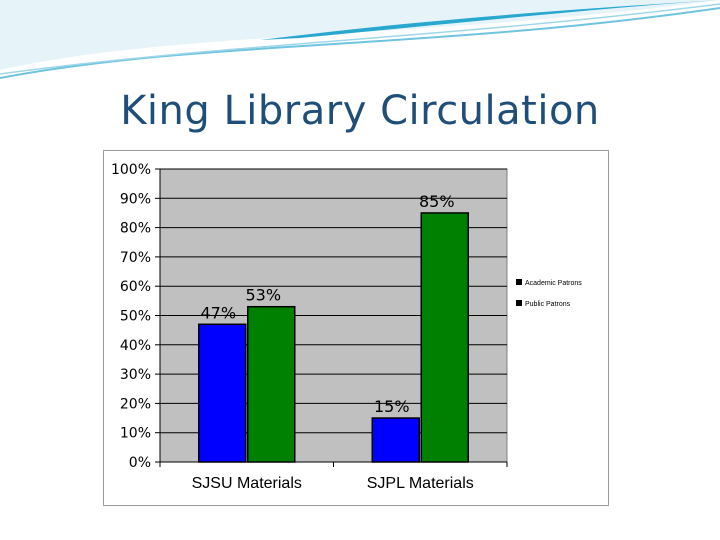 This screenshot has height=540, width=720. Describe the element at coordinates (420, 483) in the screenshot. I see `x-category-label: SJPL Materials` at that location.